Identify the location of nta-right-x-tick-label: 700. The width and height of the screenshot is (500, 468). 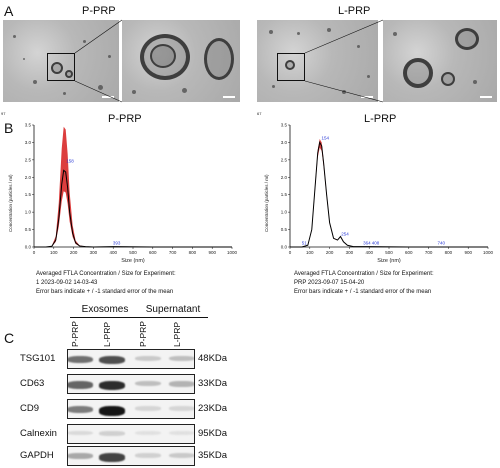
(429, 252).